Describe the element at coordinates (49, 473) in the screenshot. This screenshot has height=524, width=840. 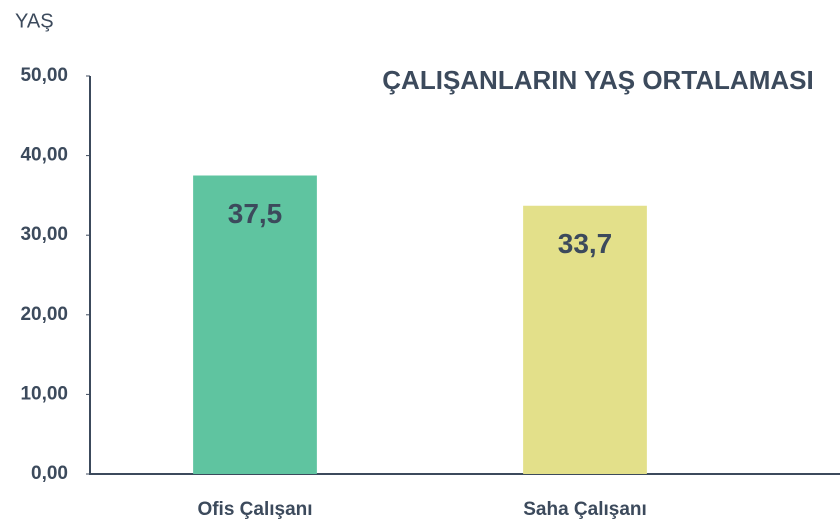
I see `y-tick-label: 0,00` at that location.